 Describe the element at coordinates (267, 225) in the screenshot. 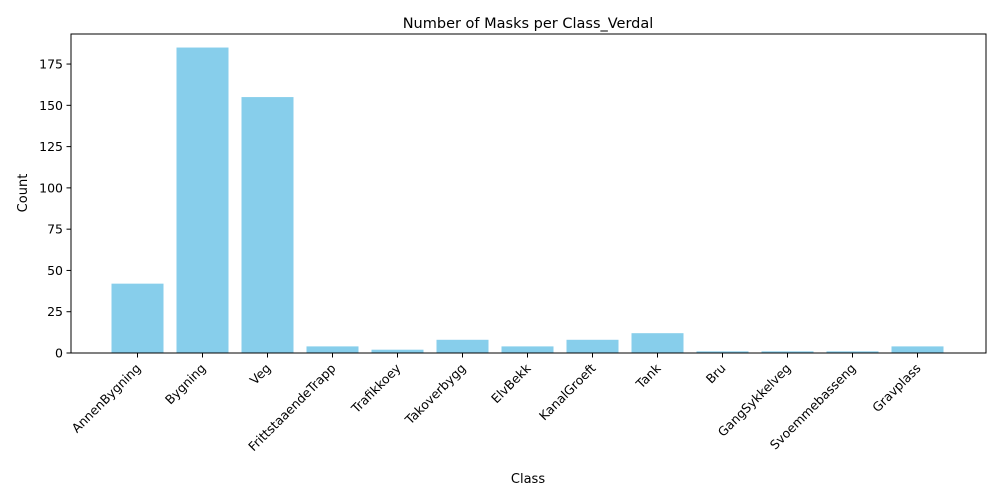

I see `bar-veg` at that location.